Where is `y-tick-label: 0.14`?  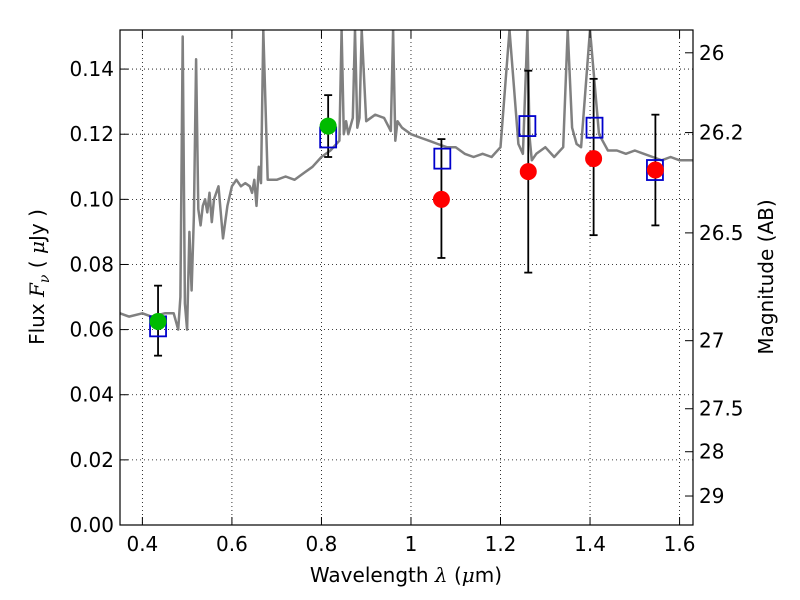 y-tick-label: 0.14 is located at coordinates (91, 69).